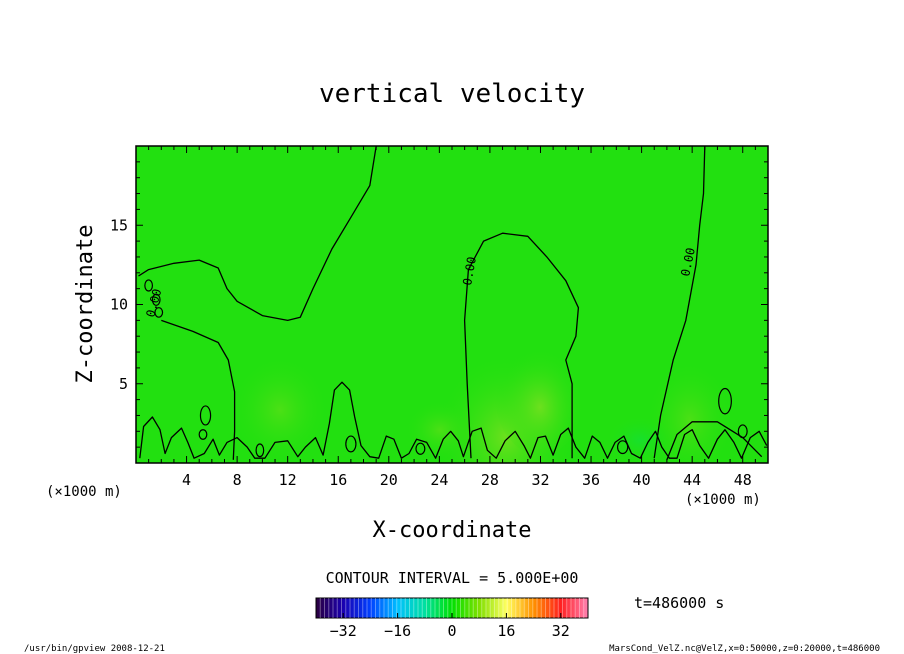 Image resolution: width=904 pixels, height=654 pixels. I want to click on footer-left: /usr/bin/gpview 2008-12-21, so click(94, 649).